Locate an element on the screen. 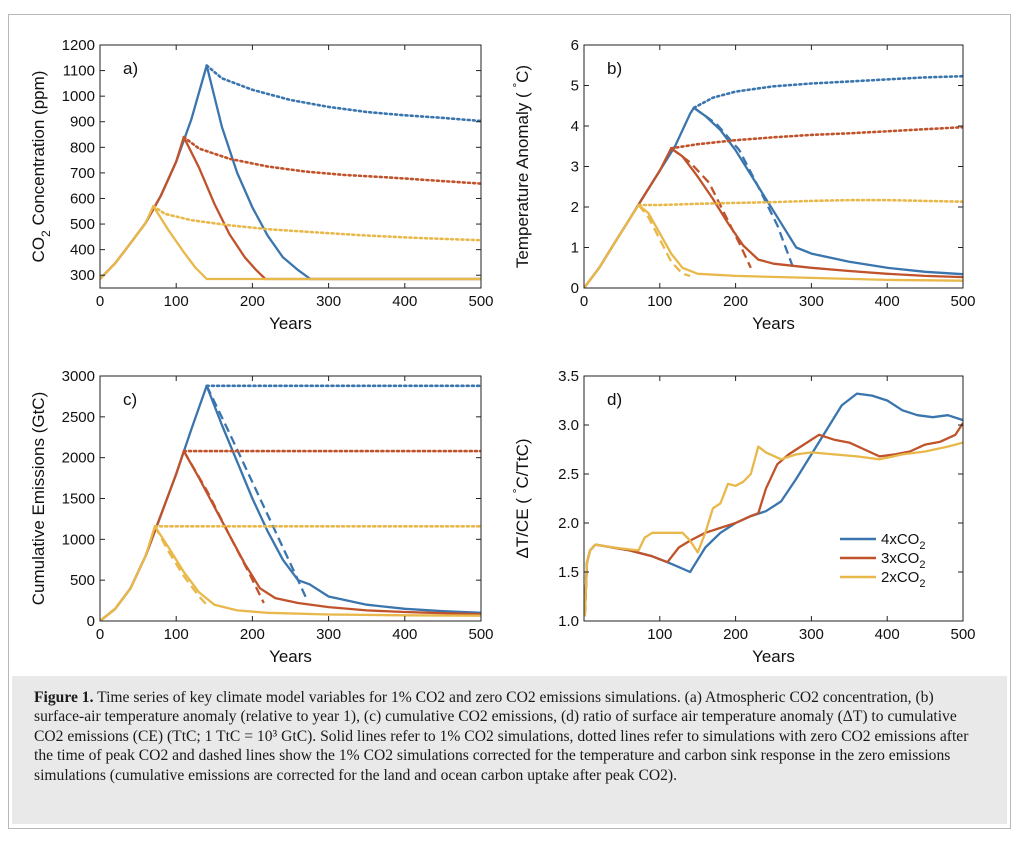 The height and width of the screenshot is (845, 1021). y-axis-title-part: Cumulative Emissions (GtC) is located at coordinates (38, 499).